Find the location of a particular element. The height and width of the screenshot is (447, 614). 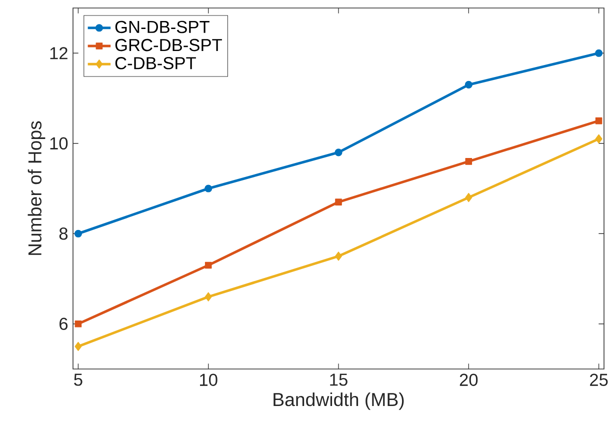

legend-label: GN-DB-SPT is located at coordinates (162, 27).